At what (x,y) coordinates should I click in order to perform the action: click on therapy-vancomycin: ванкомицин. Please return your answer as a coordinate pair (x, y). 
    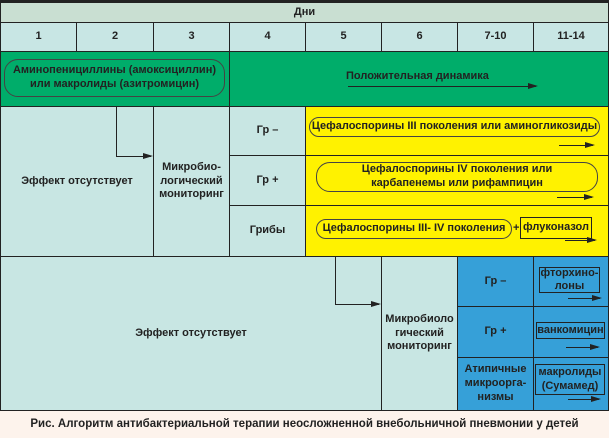
    Looking at the image, I should click on (570, 330).